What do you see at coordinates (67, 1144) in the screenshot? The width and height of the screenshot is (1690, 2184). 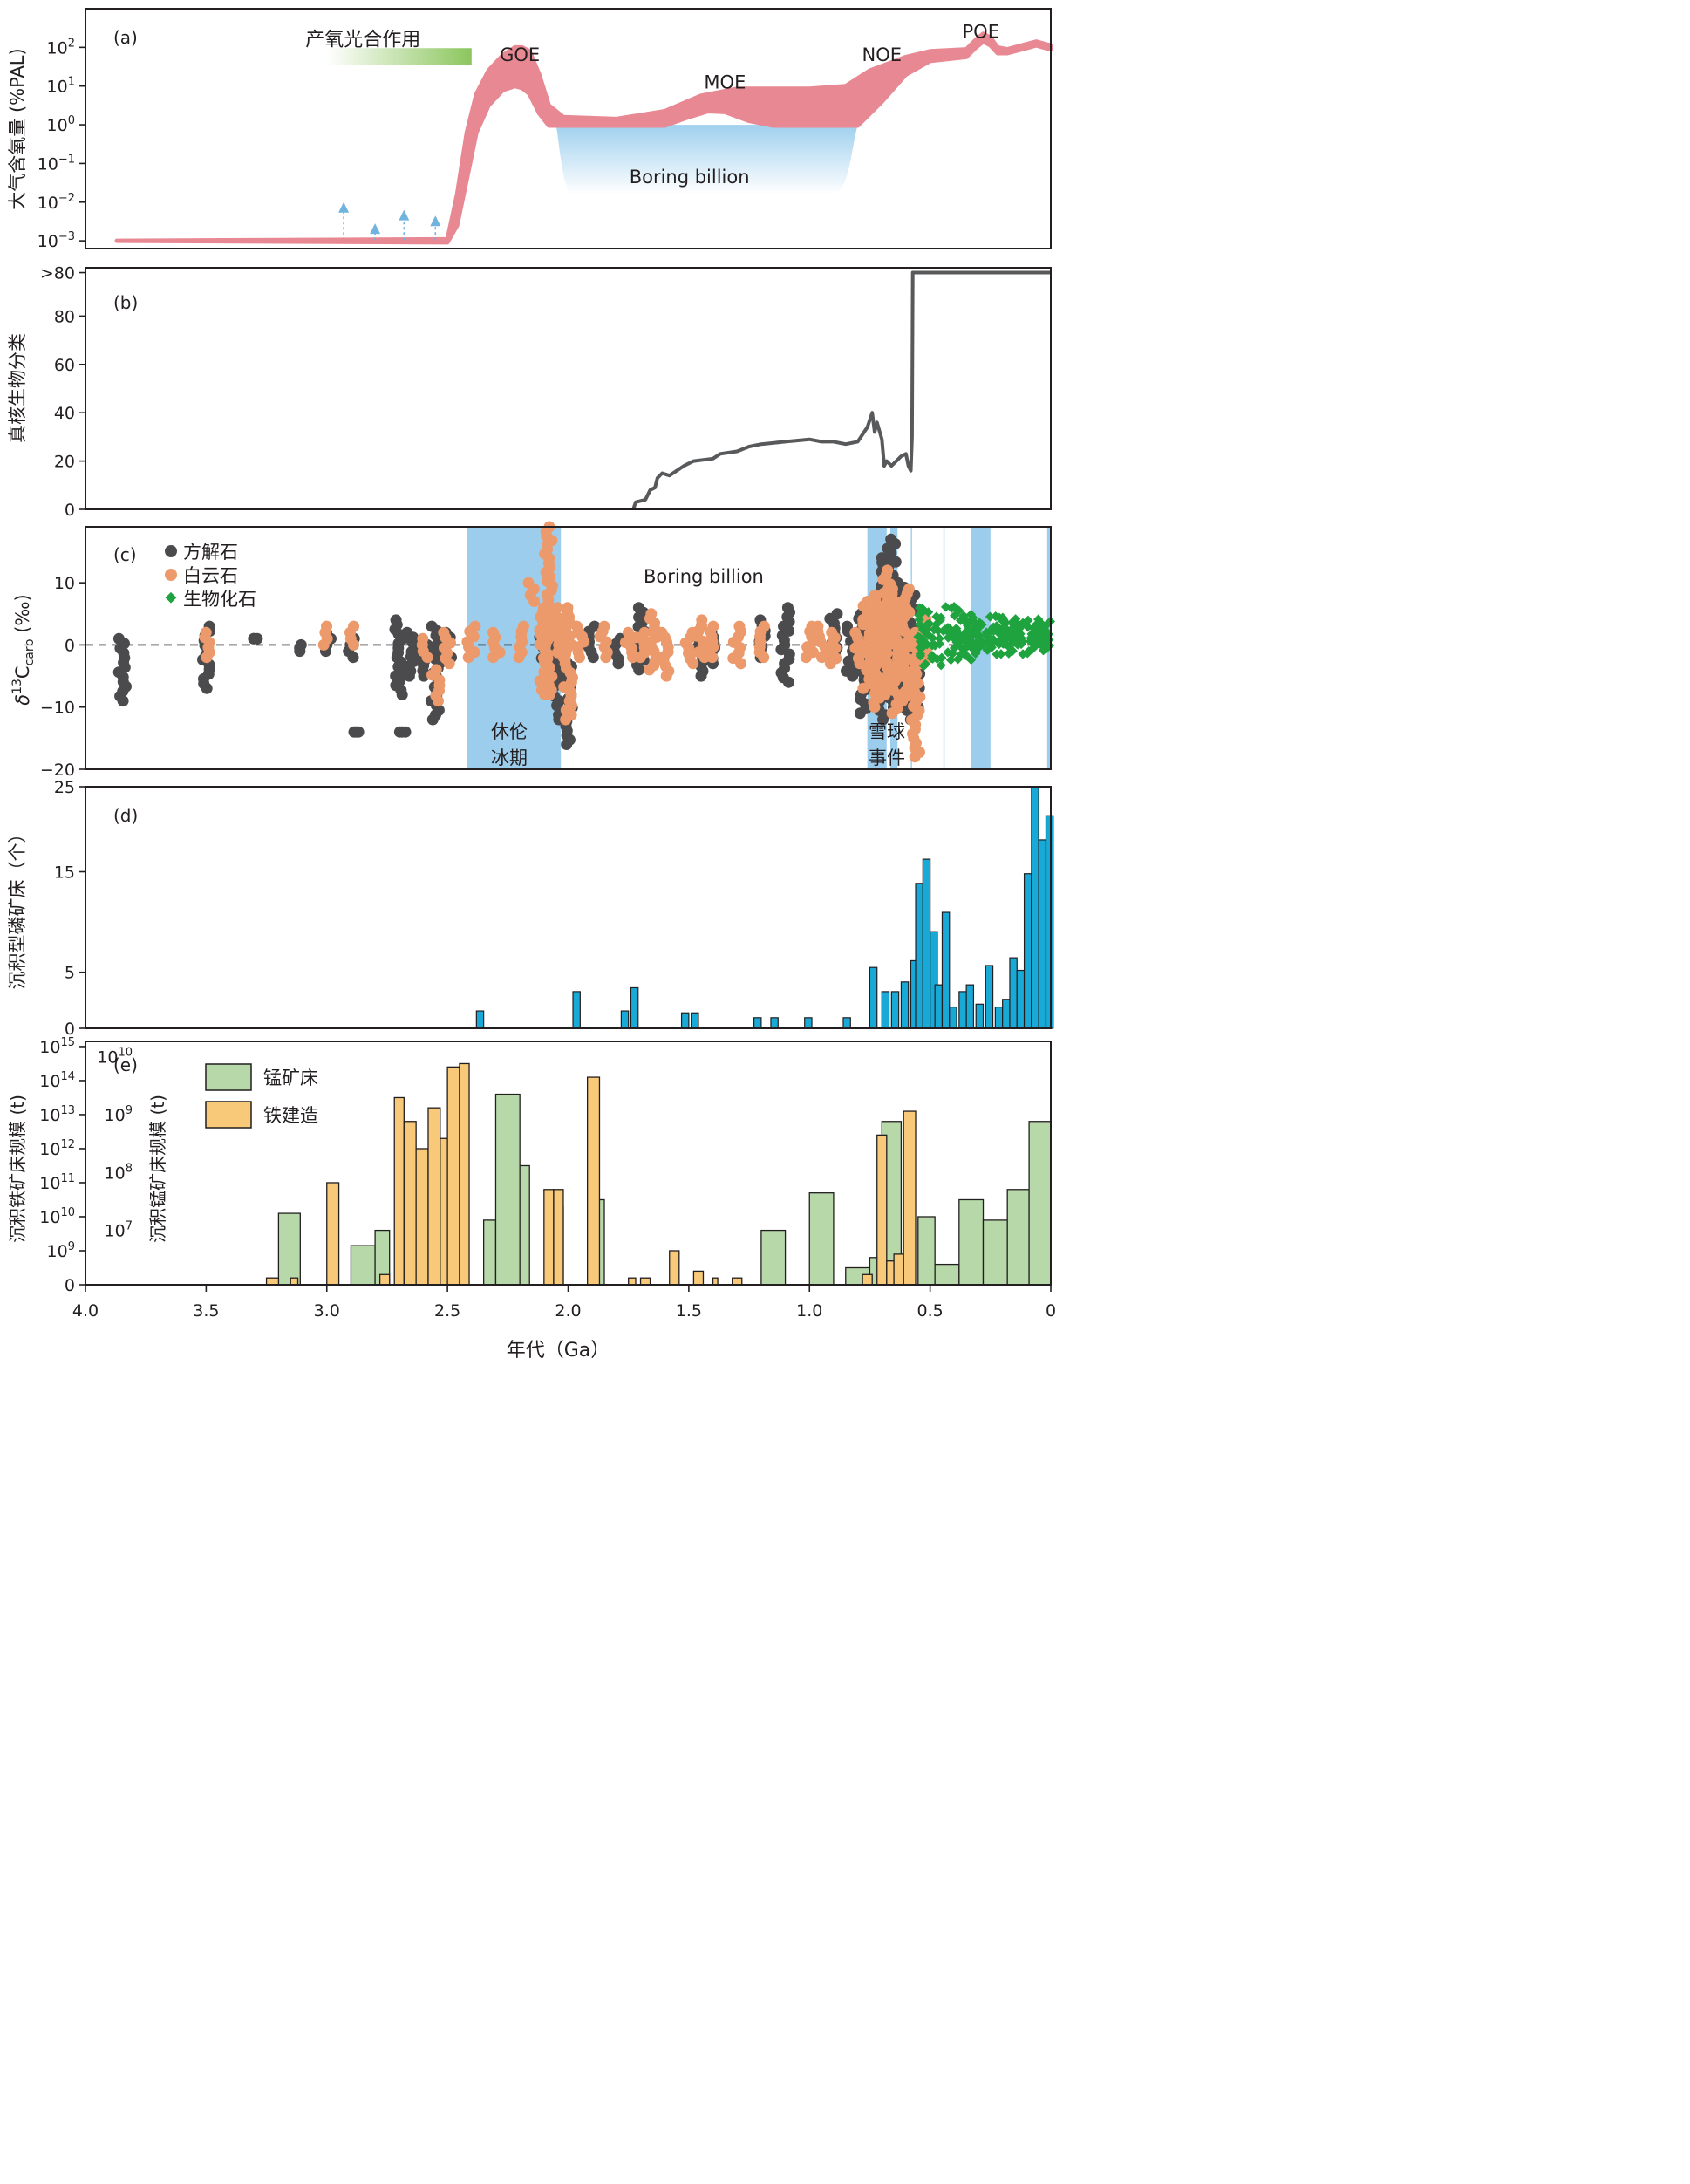 I see `y-tick-exponent: 12` at bounding box center [67, 1144].